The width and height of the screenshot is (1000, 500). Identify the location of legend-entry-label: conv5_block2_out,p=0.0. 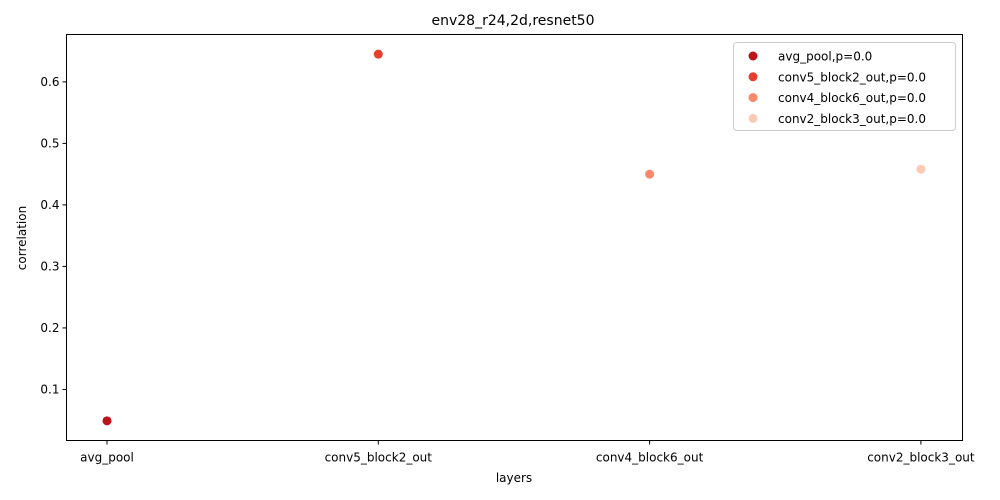
(852, 77).